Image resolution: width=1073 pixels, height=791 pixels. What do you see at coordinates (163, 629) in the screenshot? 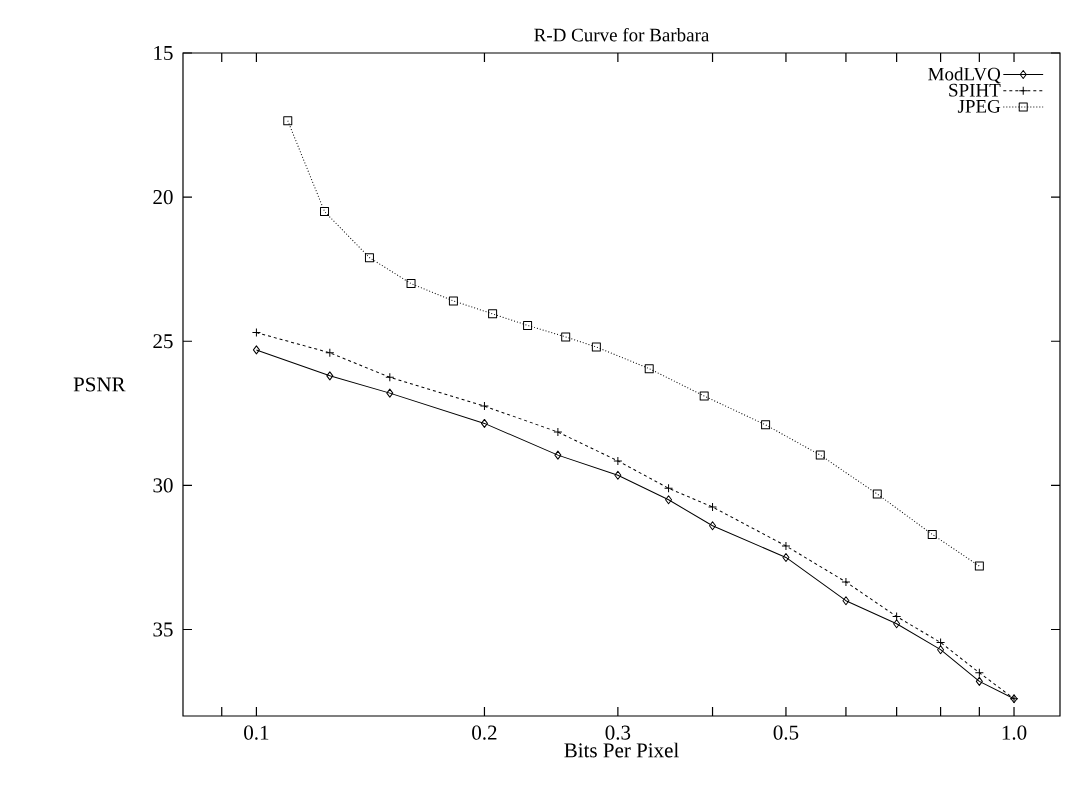
I see `y-tick-label: 35` at bounding box center [163, 629].